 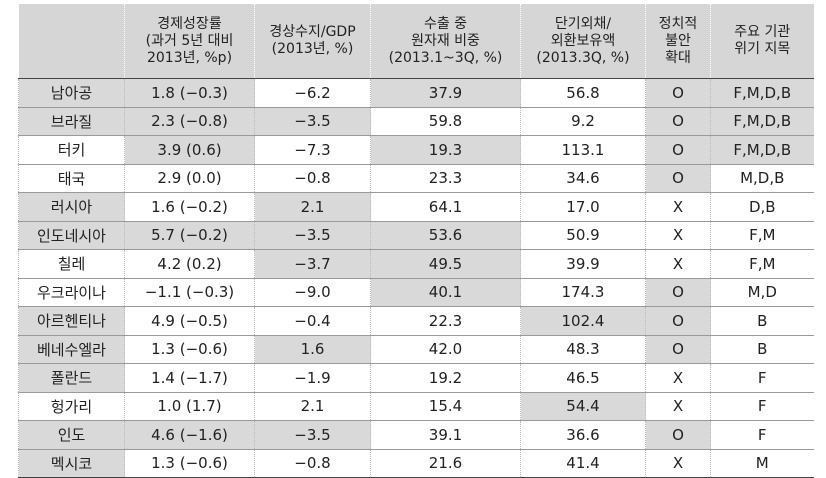 What do you see at coordinates (312, 292) in the screenshot?
I see `data-cell: −9.0` at bounding box center [312, 292].